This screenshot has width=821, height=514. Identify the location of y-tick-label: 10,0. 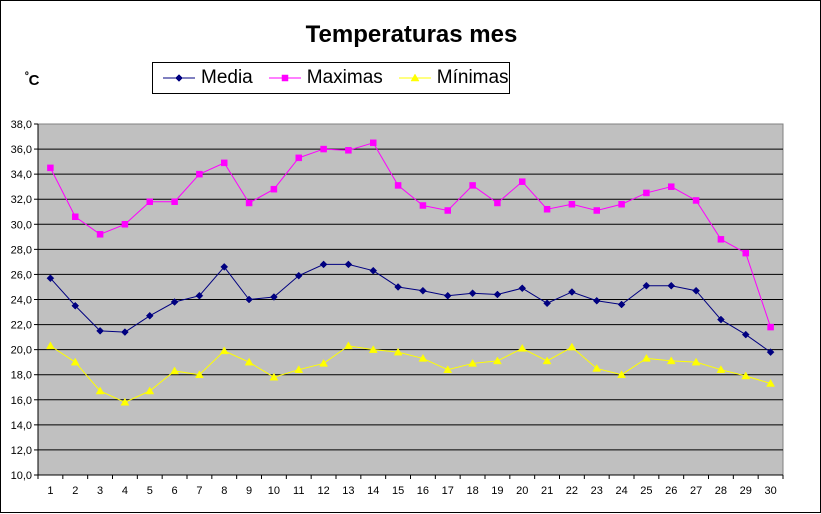
(21, 476).